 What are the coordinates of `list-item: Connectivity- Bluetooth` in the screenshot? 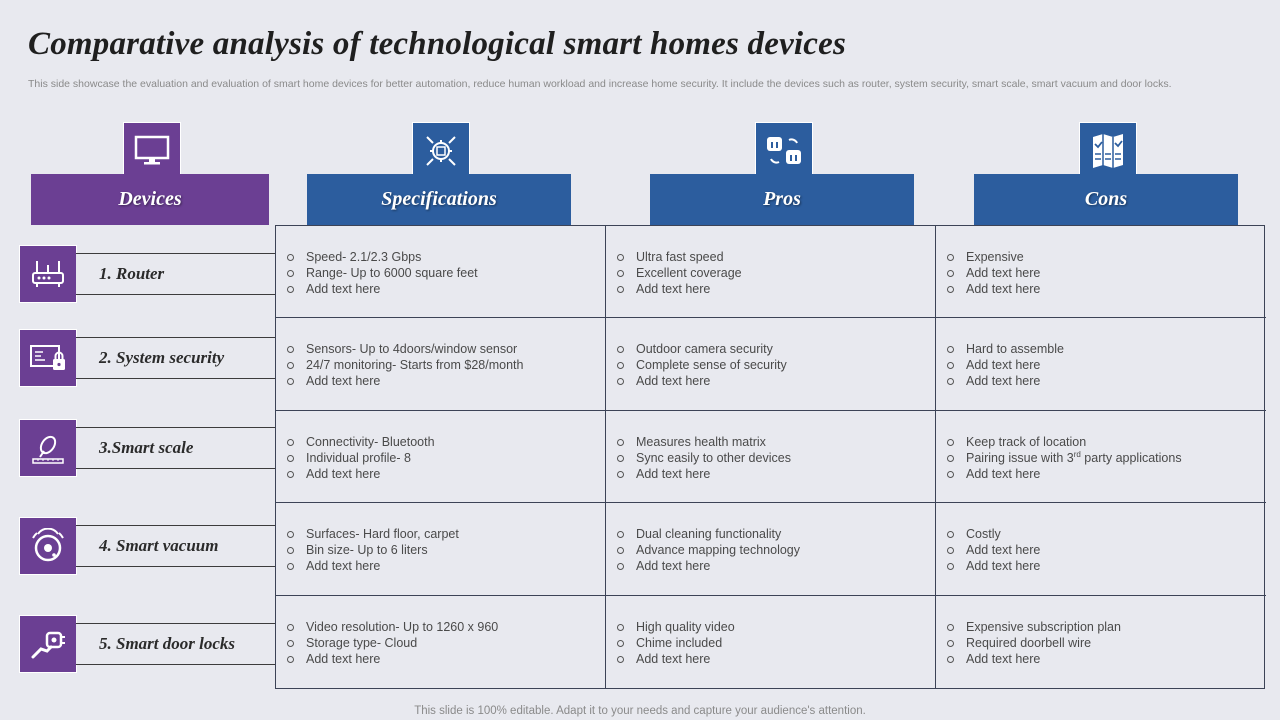 It's located at (445, 442).